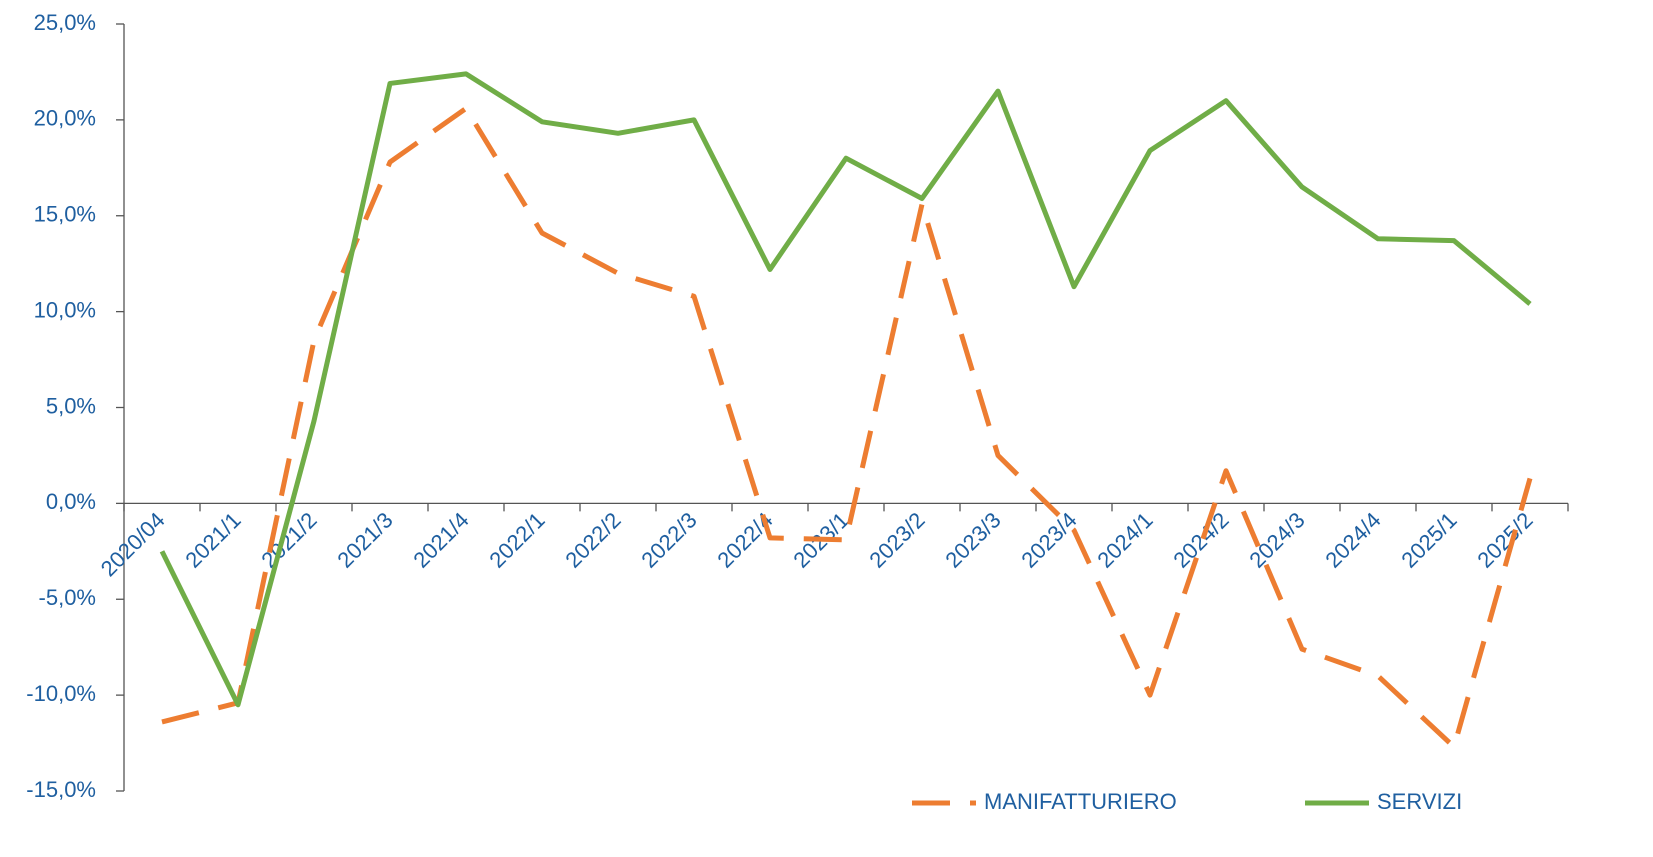 The width and height of the screenshot is (1653, 857). What do you see at coordinates (440, 539) in the screenshot?
I see `x-tick-label: 2021/4` at bounding box center [440, 539].